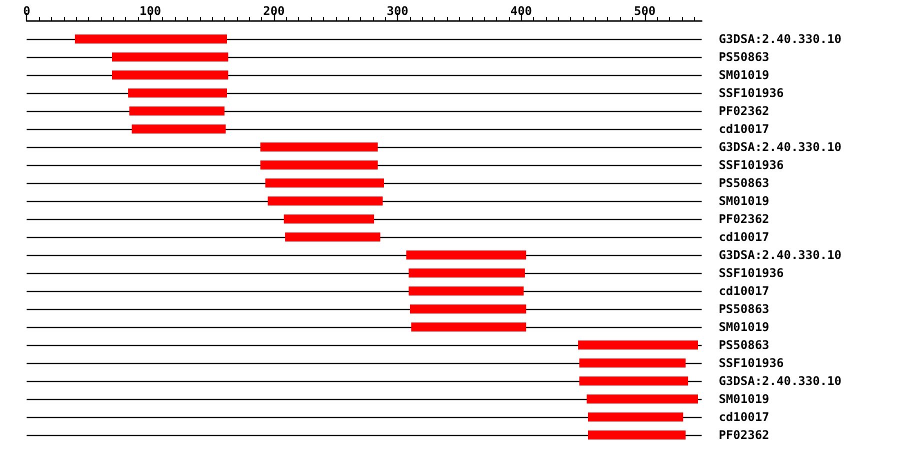  Describe the element at coordinates (397, 11) in the screenshot. I see `x-tick-label: 300` at that location.